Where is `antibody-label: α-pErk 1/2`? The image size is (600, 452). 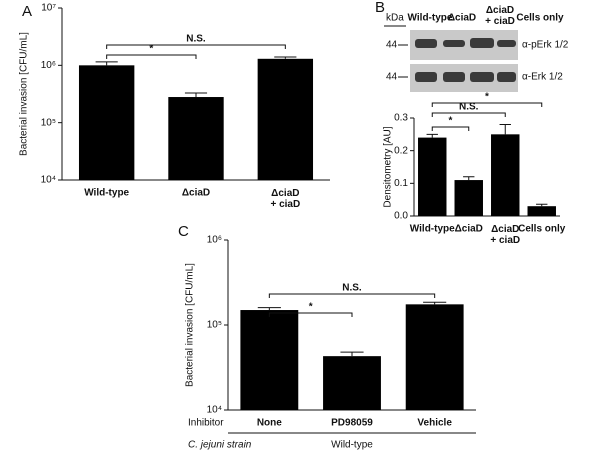
antibody-label: α-pErk 1/2 is located at coordinates (545, 45).